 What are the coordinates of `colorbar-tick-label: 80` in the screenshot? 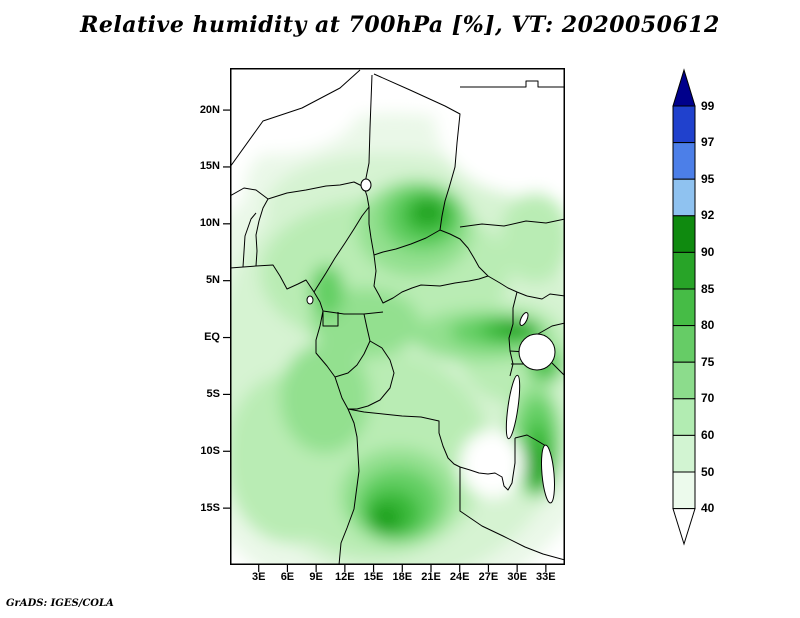 It's located at (708, 325).